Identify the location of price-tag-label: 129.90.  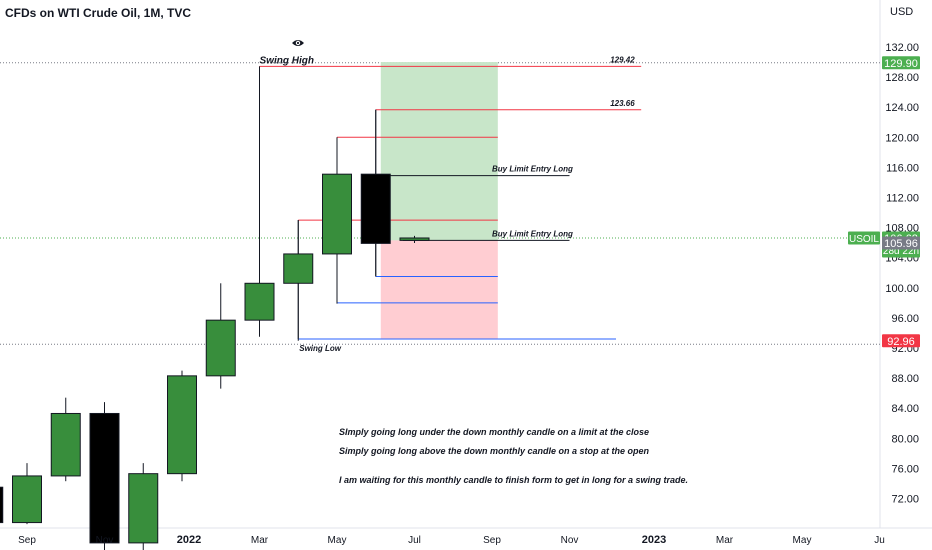
(901, 64).